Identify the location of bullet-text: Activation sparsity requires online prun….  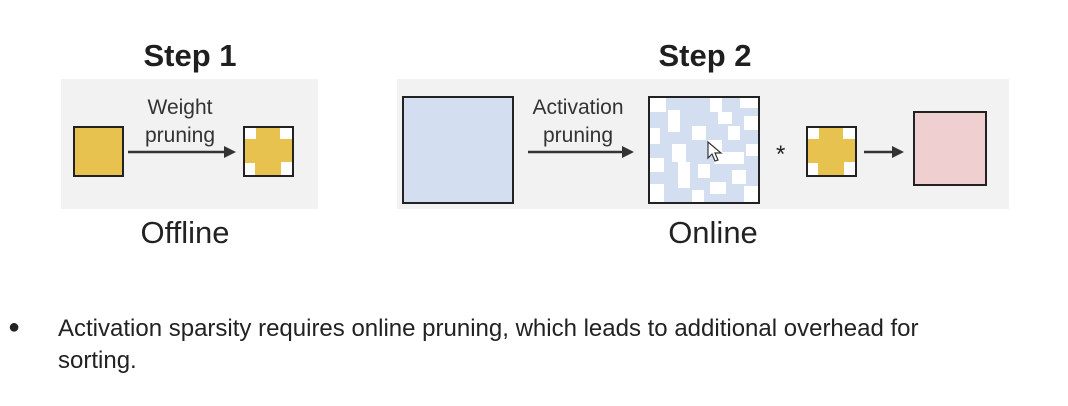
(558, 345).